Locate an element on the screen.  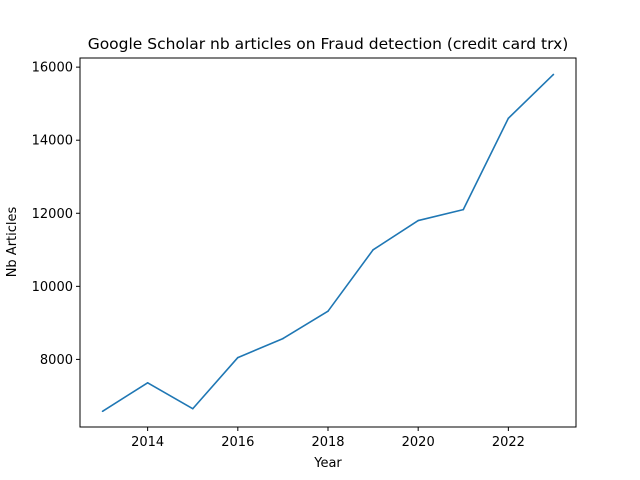
y-tick-label: 12000 is located at coordinates (52, 214).